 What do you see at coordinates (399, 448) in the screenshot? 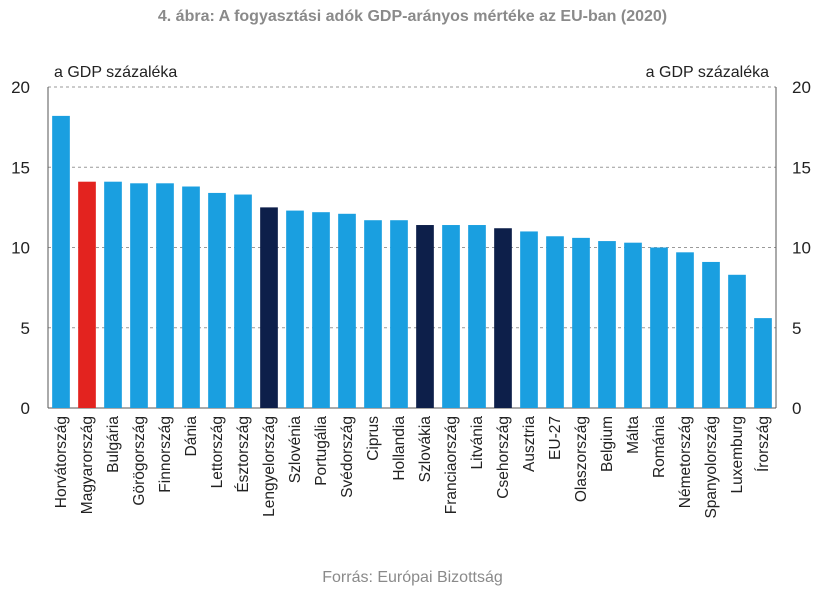
I see `x-category-label: Hollandia` at bounding box center [399, 448].